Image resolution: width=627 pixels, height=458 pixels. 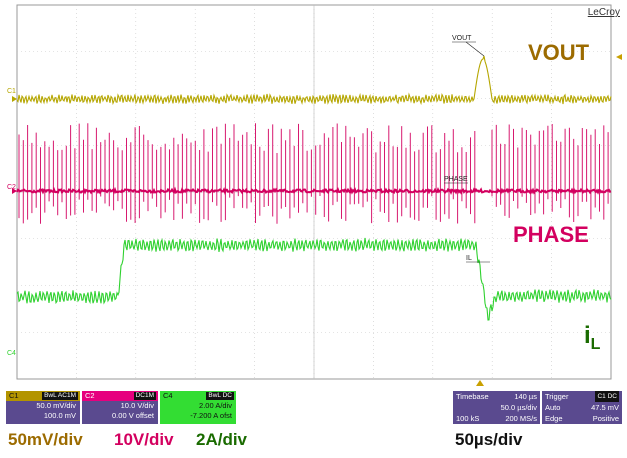 What do you see at coordinates (469, 258) in the screenshot?
I see `probe-label-il: IL` at bounding box center [469, 258].